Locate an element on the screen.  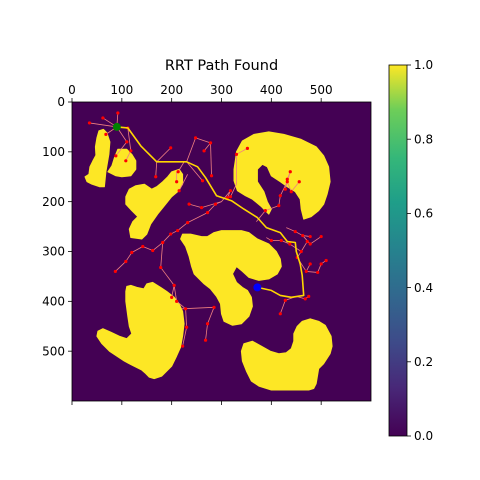
y-tick-label: 500 is located at coordinates (53, 351).